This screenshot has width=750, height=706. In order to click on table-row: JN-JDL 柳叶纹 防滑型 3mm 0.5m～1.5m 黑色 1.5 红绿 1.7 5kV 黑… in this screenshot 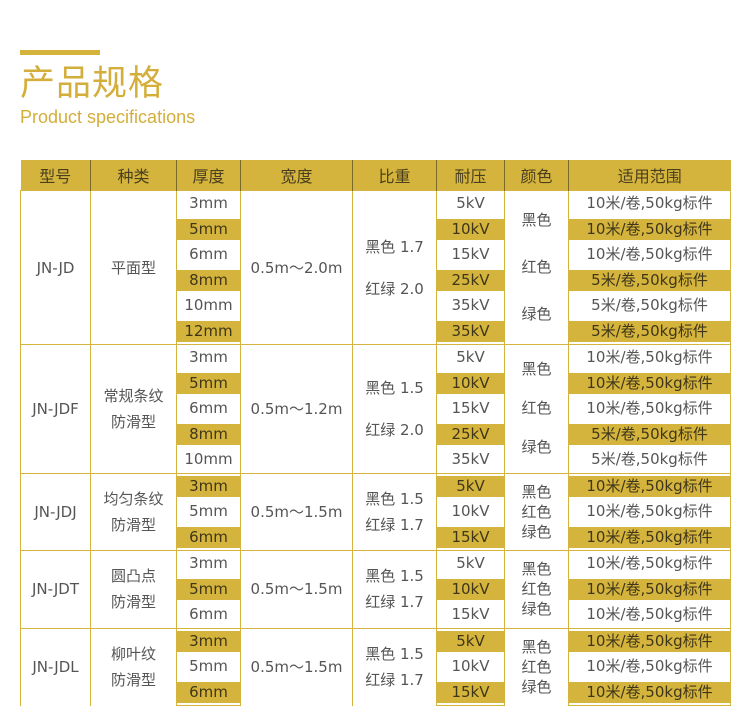, I will do `click(375, 666)`.